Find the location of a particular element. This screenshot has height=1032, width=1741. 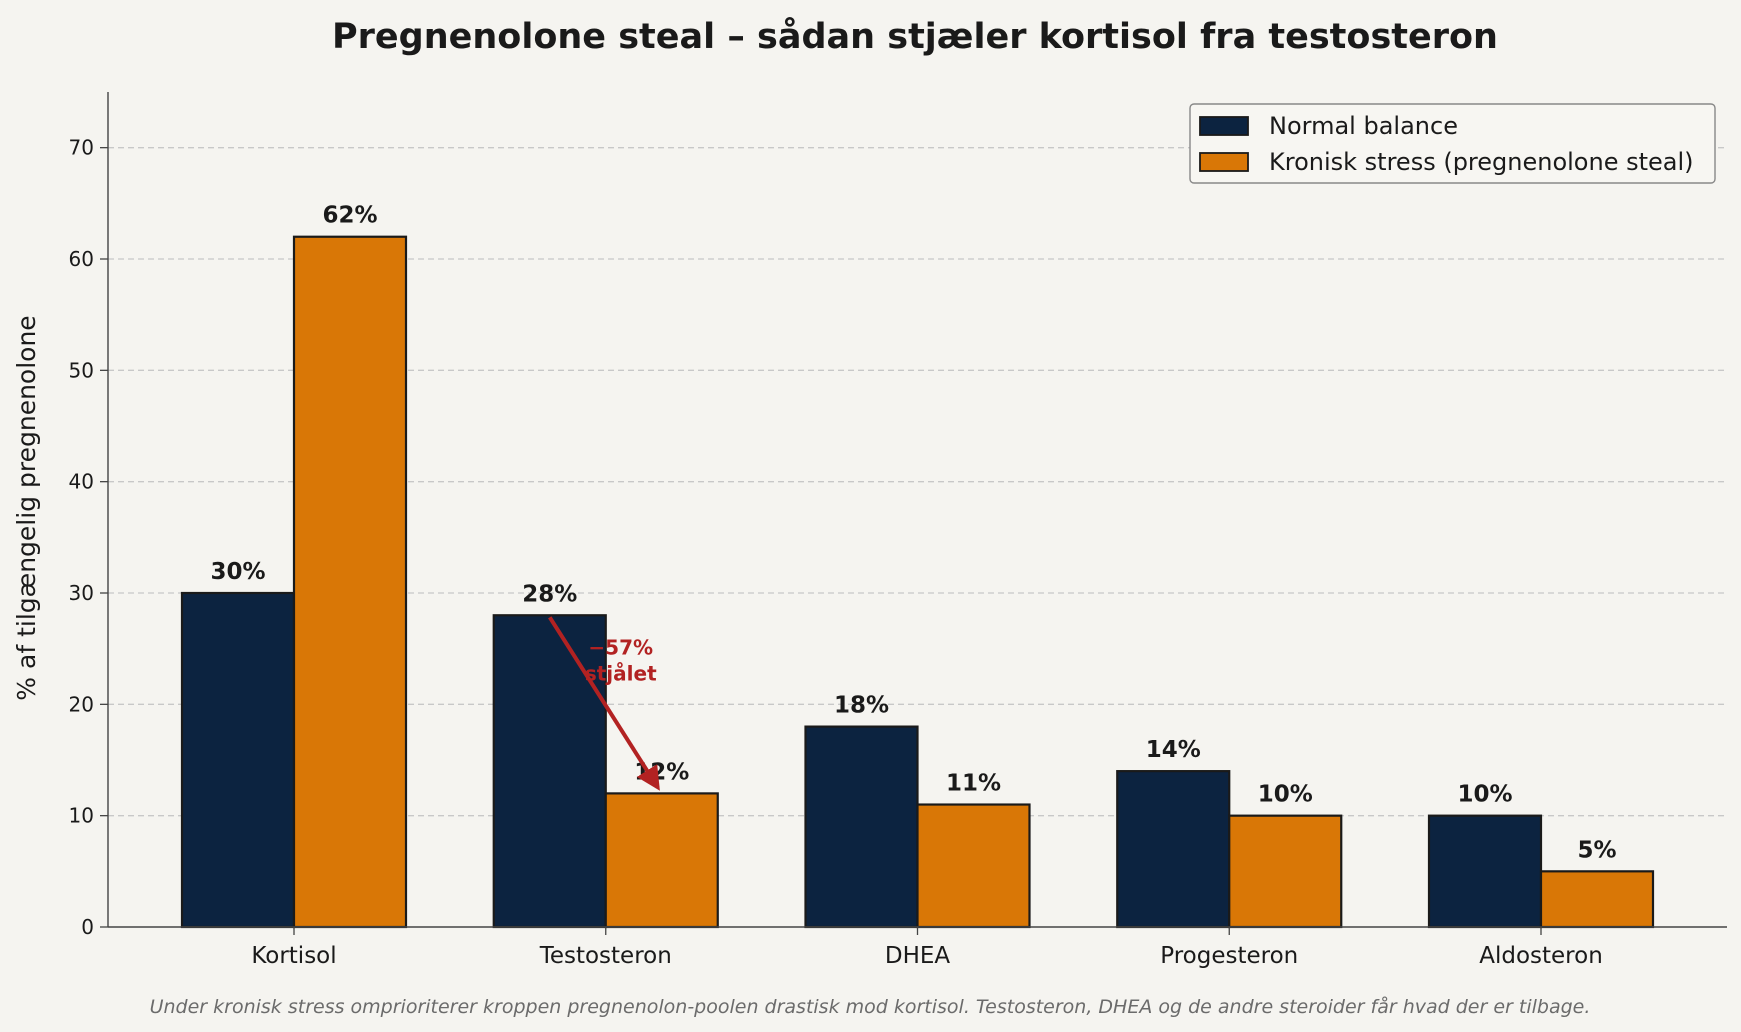

bar-normal-testosteron is located at coordinates (549, 771).